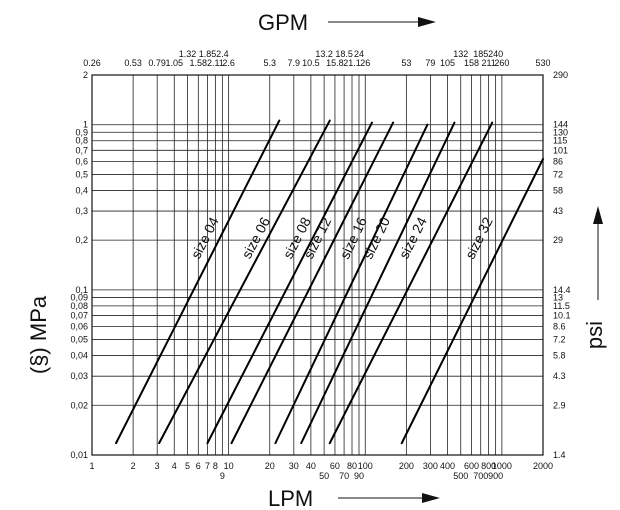  I want to click on tick-label-top: 530, so click(542, 63).